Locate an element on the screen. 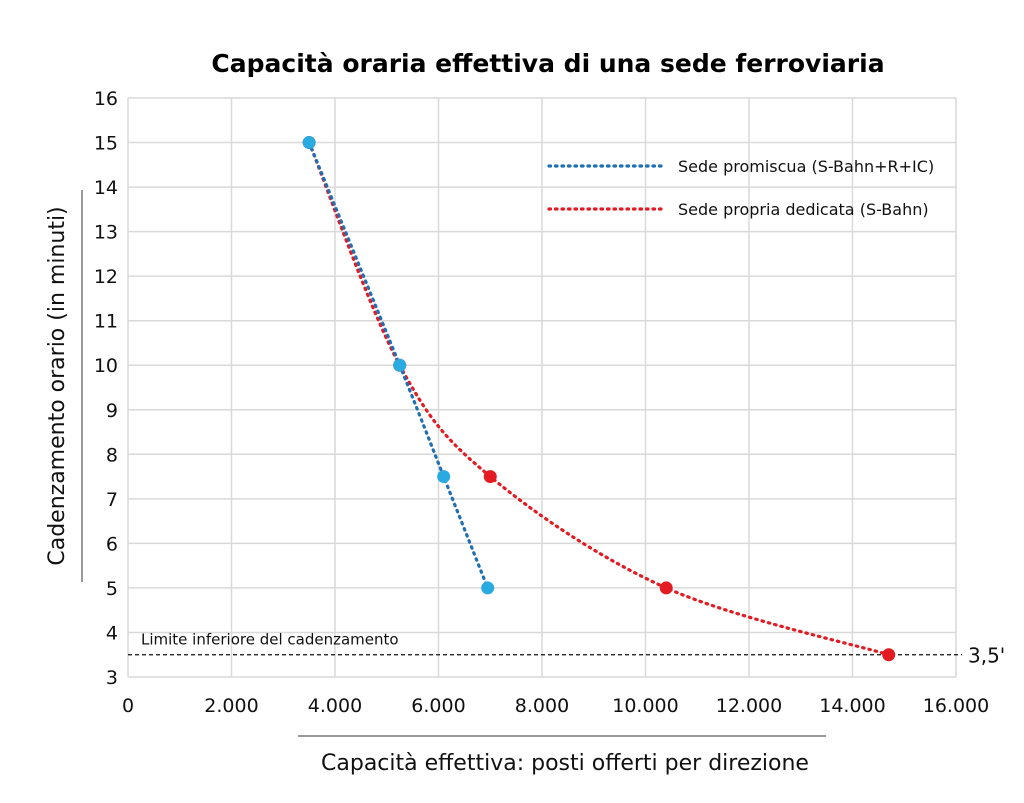 Image resolution: width=1024 pixels, height=803 pixels. x-tick-label: 4.000 is located at coordinates (335, 706).